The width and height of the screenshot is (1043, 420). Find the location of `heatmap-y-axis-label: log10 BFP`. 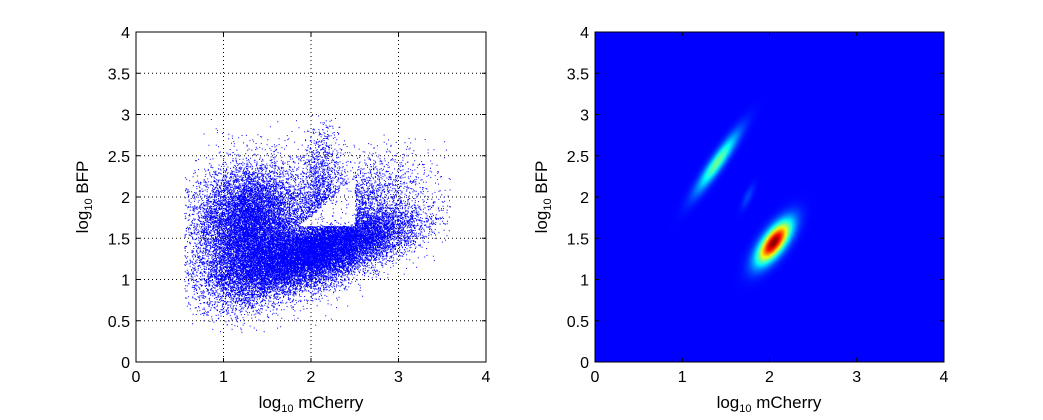

heatmap-y-axis-label: log10 BFP is located at coordinates (543, 197).